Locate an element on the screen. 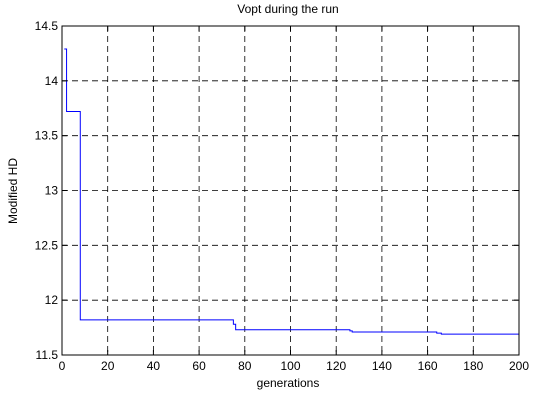  x-tick-label: 80 is located at coordinates (245, 366).